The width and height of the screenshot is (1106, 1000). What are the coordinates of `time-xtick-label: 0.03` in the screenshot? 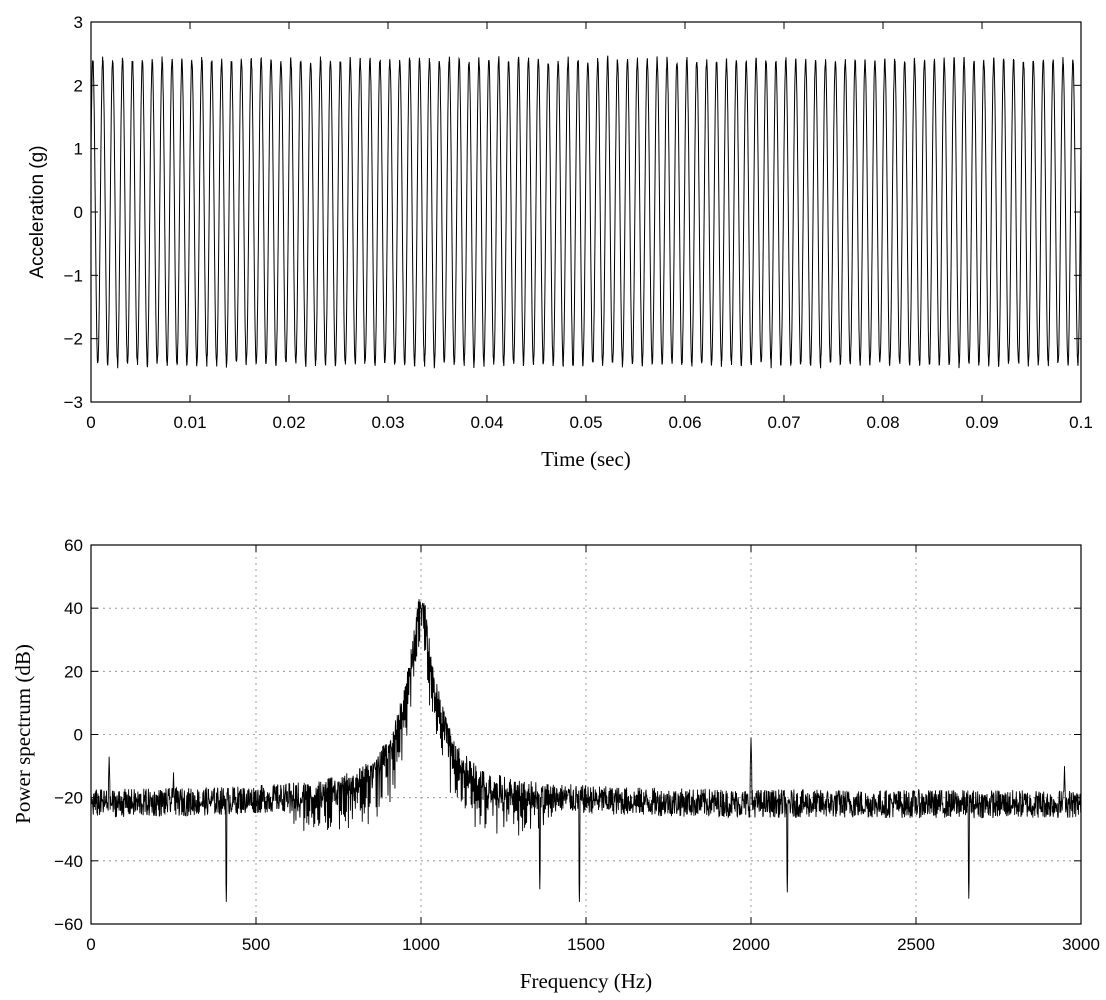 It's located at (387, 422).